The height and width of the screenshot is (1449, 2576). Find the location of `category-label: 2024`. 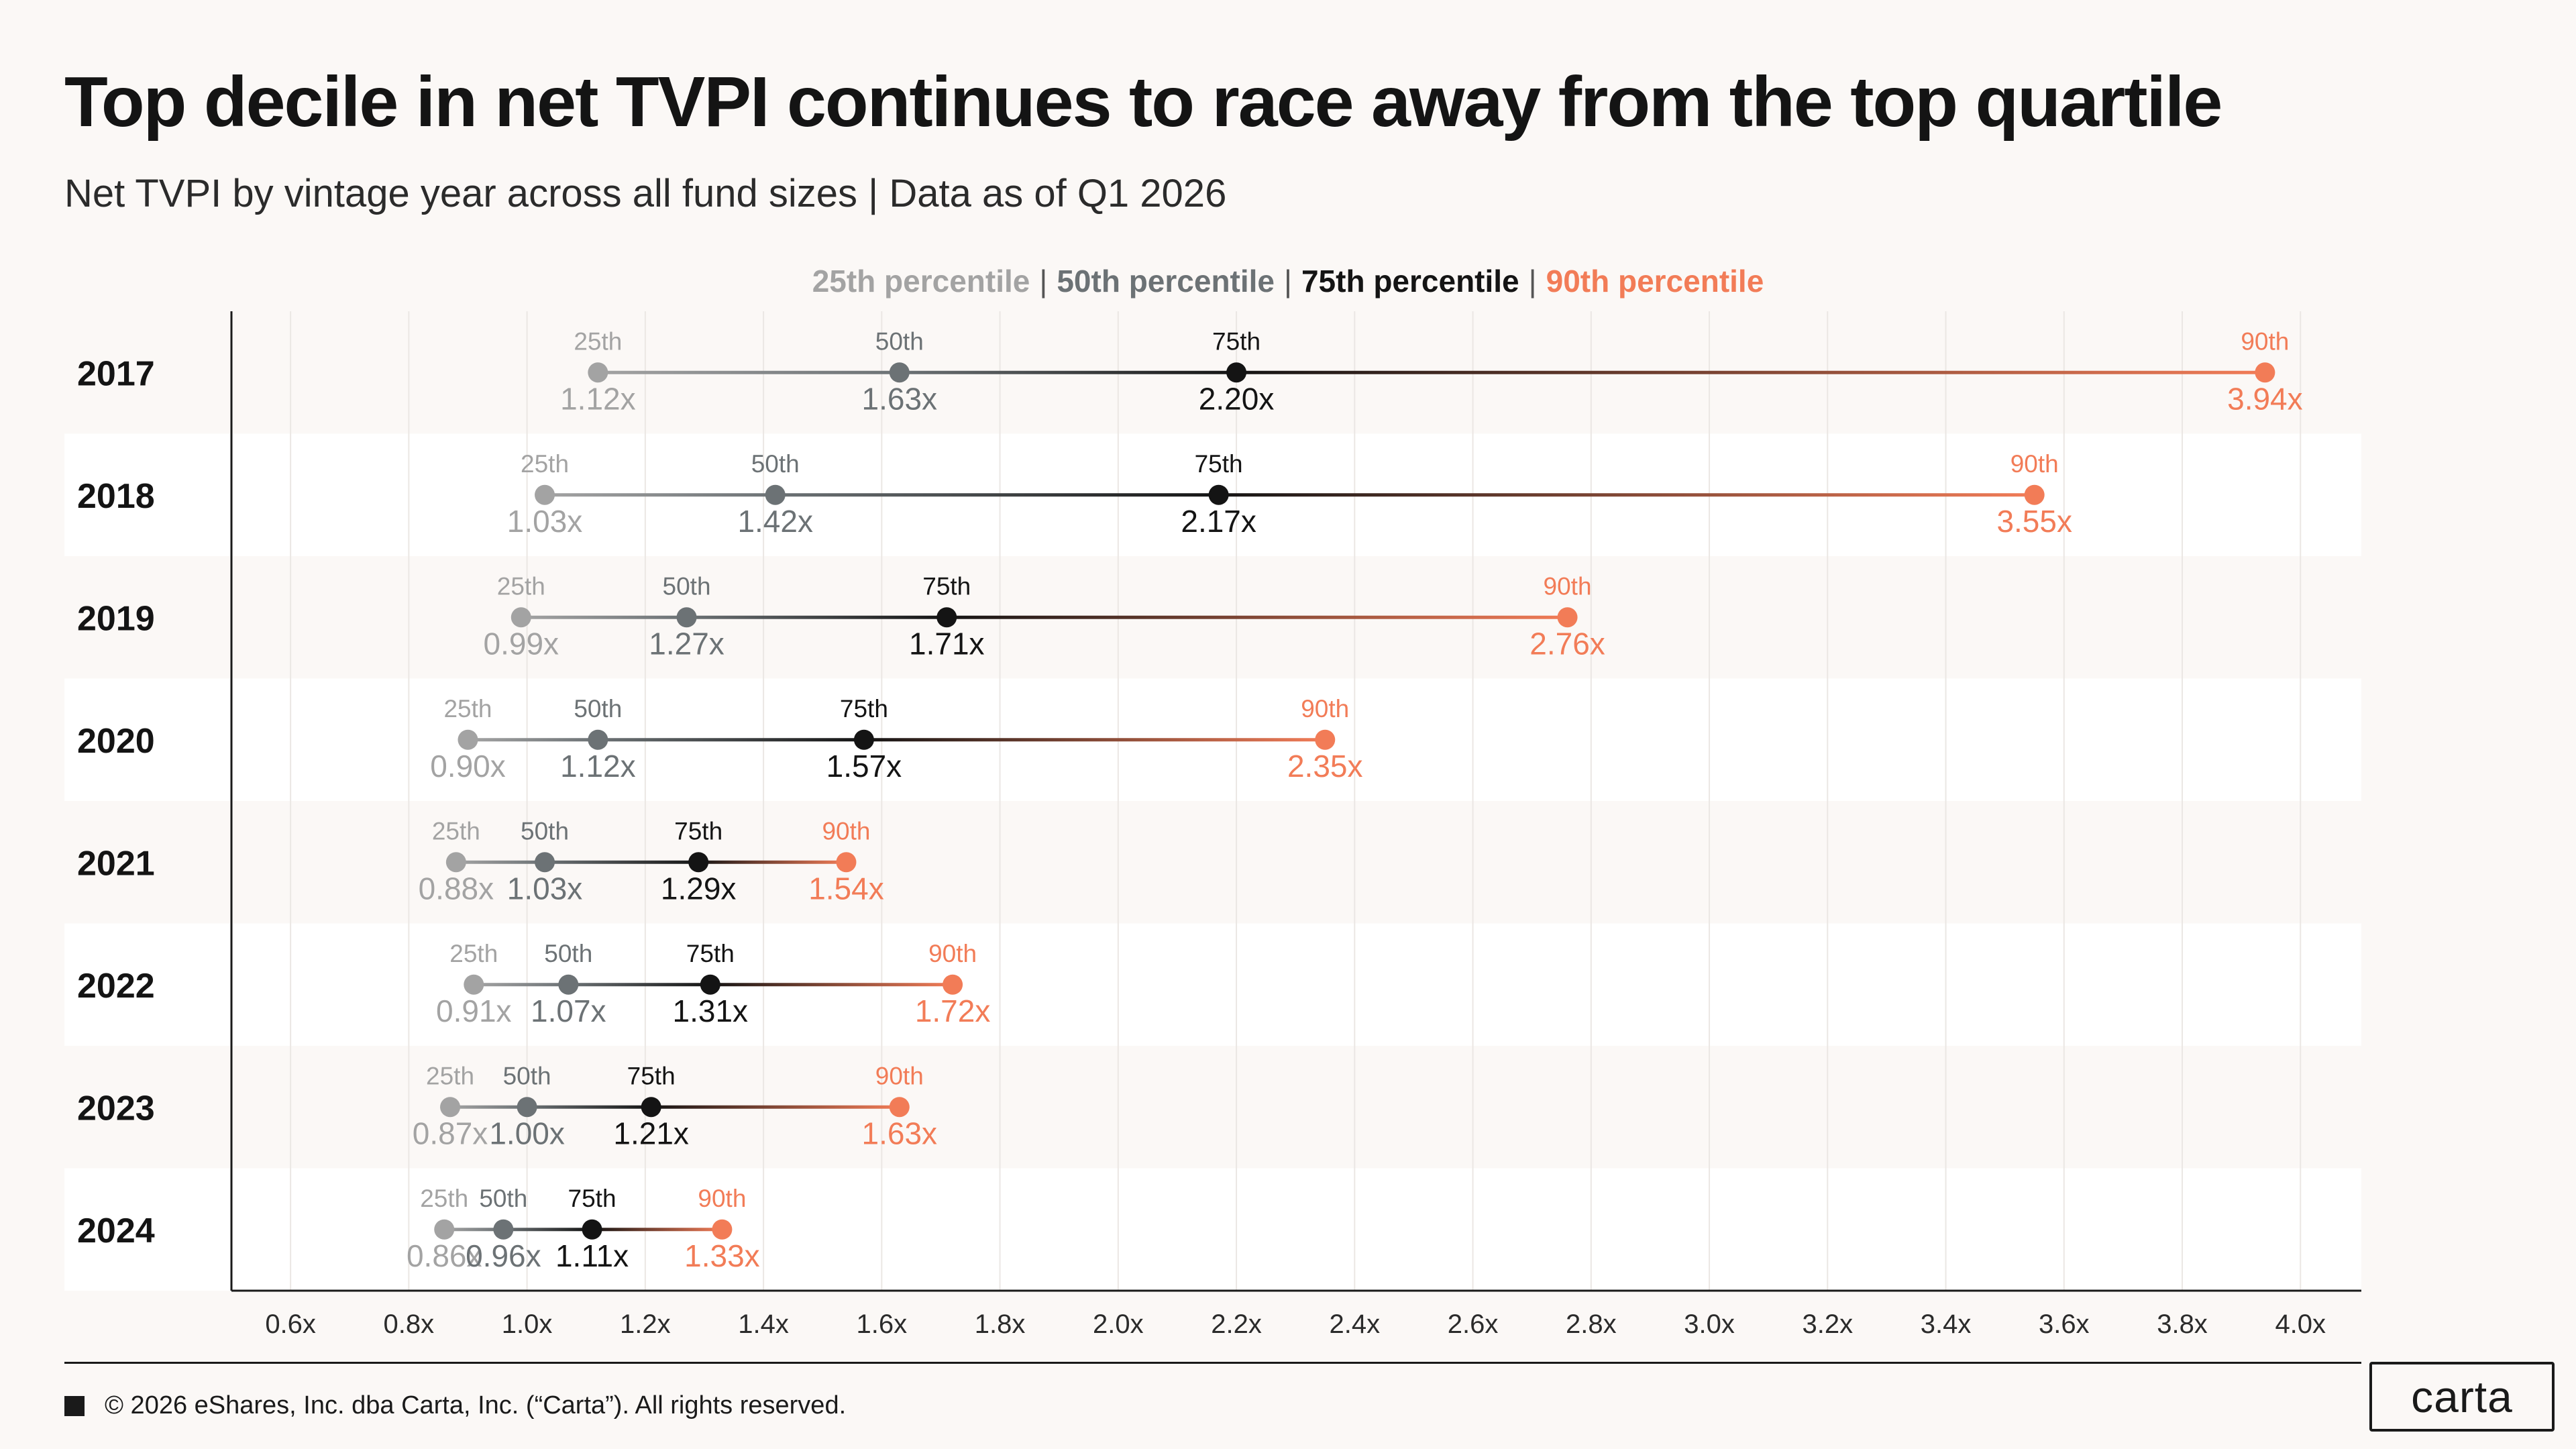

category-label: 2024 is located at coordinates (116, 1231).